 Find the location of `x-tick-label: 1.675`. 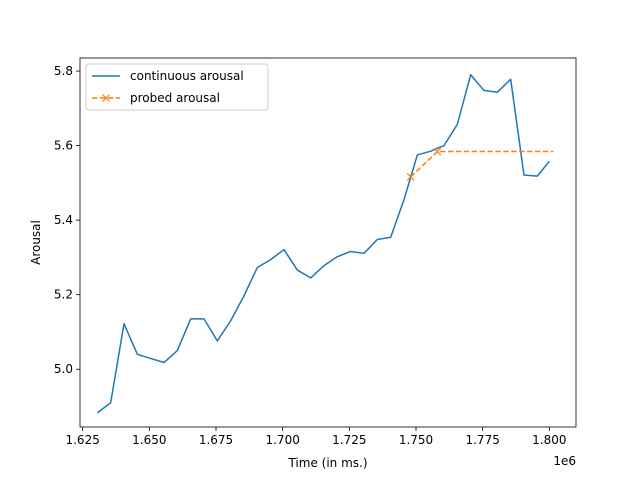

x-tick-label: 1.675 is located at coordinates (216, 440).